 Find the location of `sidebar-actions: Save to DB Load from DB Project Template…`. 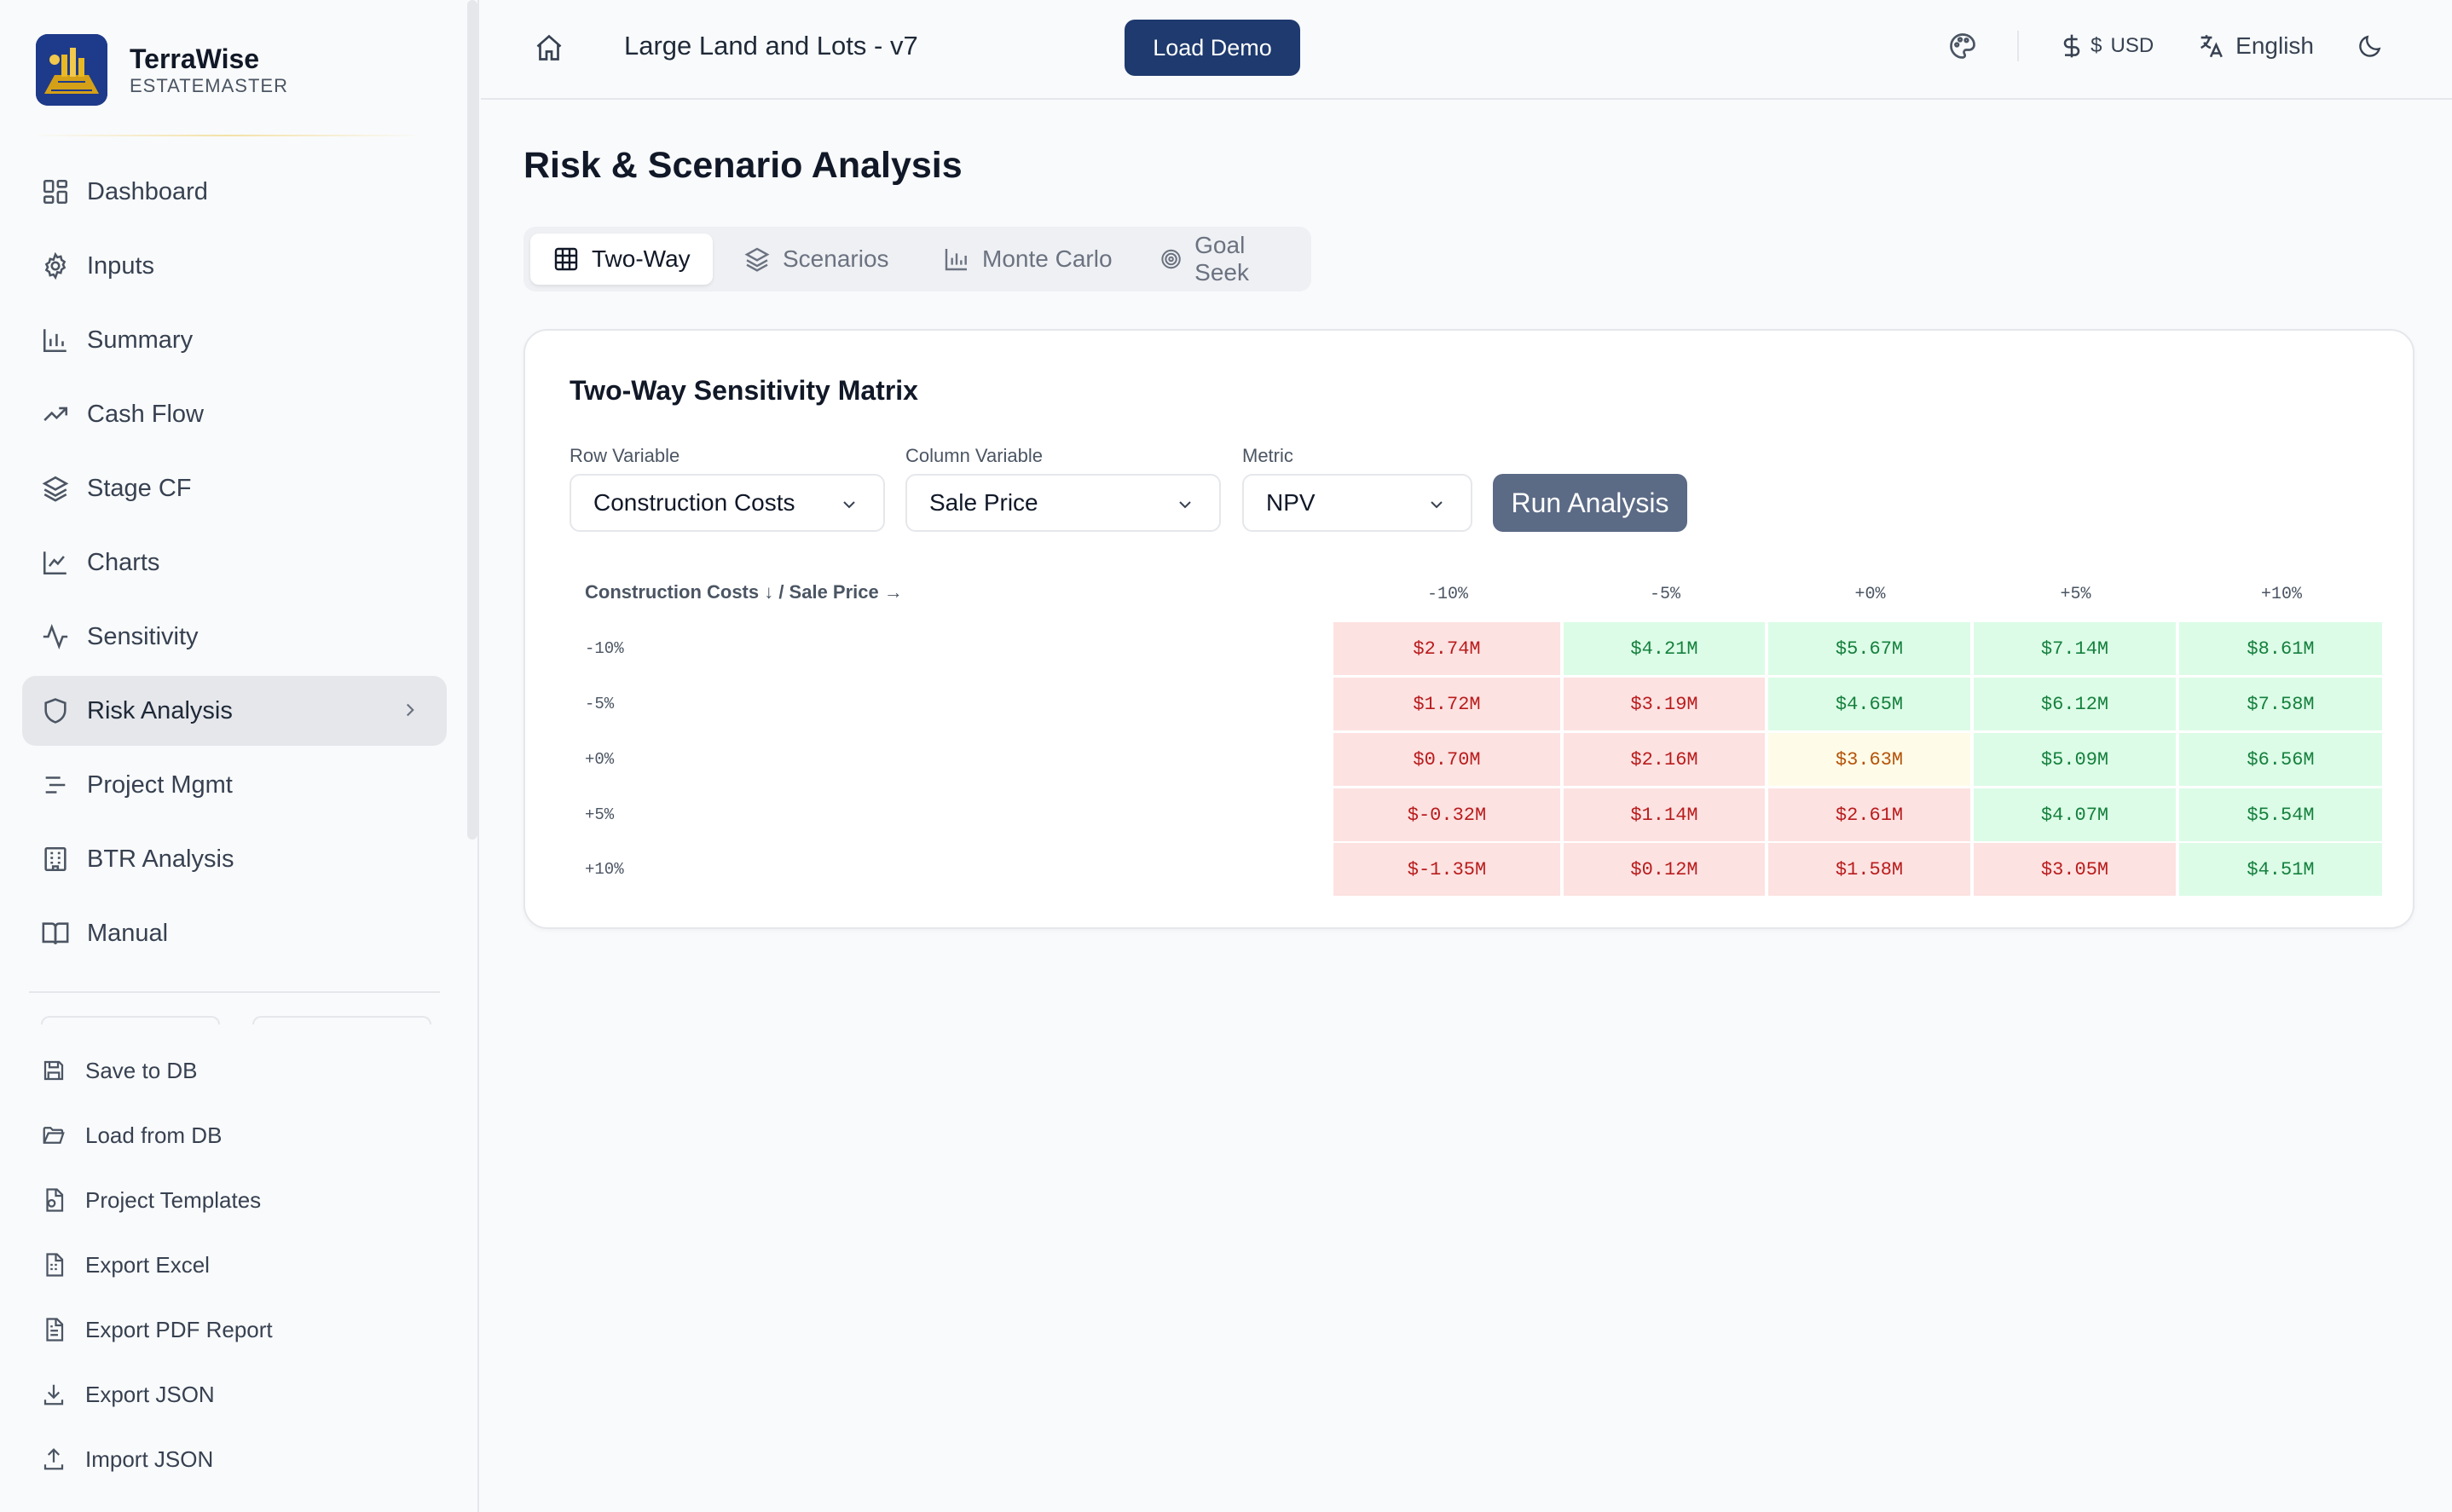

sidebar-actions: Save to DB Load from DB Project Template… is located at coordinates (157, 1265).